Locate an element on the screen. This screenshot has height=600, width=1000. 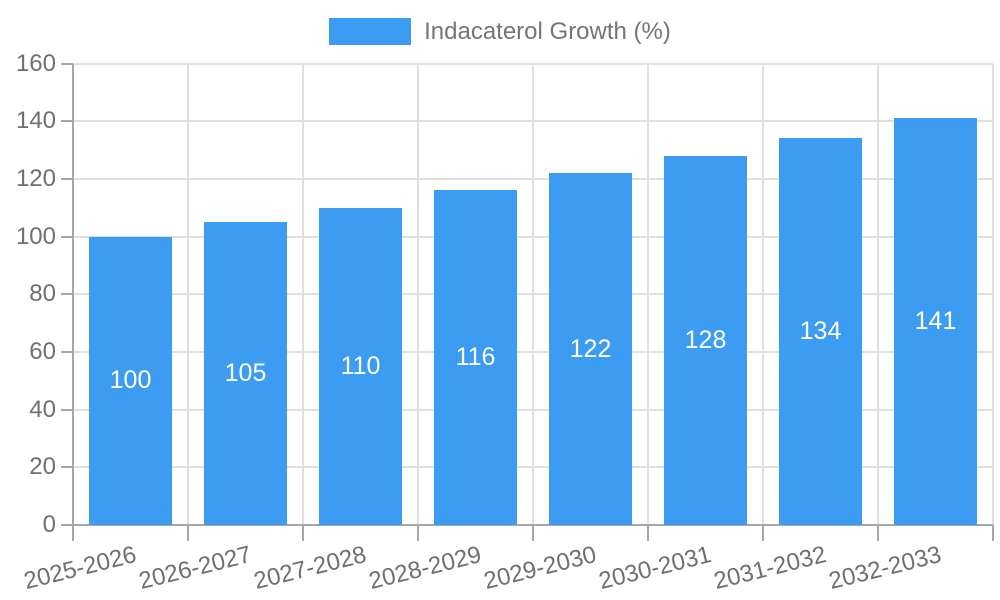
legend: Indacaterol Growth (%) is located at coordinates (500, 31).